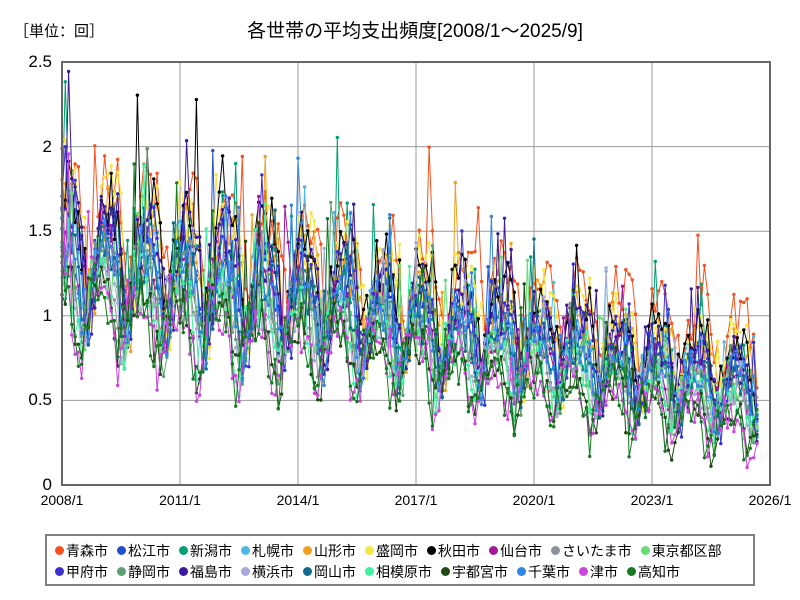  What do you see at coordinates (211, 550) in the screenshot?
I see `legend-label: 新潟市` at bounding box center [211, 550].